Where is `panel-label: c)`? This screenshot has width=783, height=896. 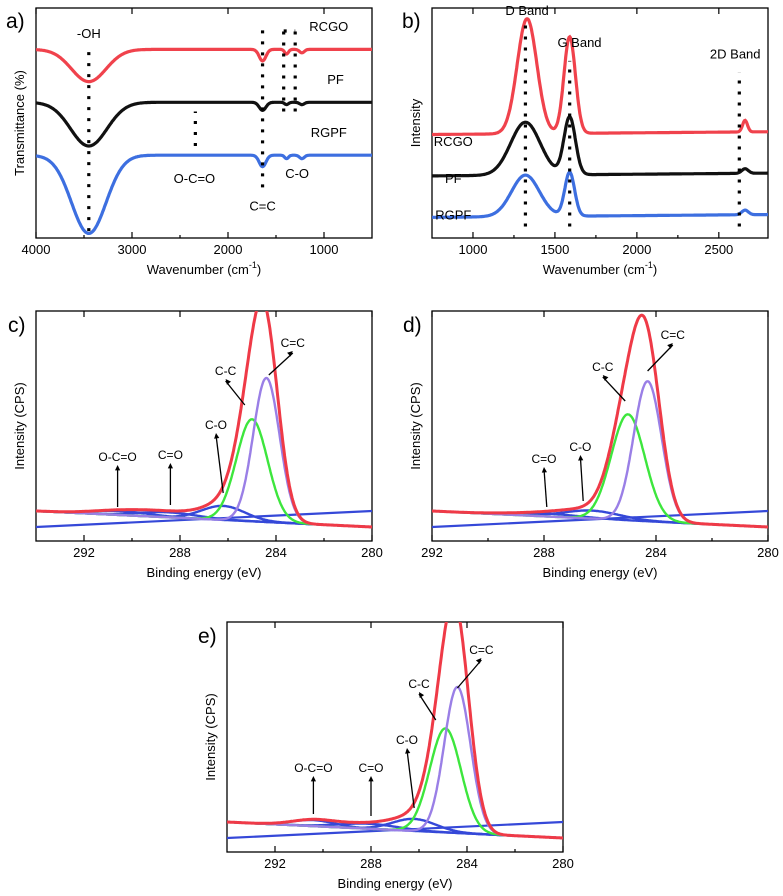
panel-label: c) is located at coordinates (17, 325).